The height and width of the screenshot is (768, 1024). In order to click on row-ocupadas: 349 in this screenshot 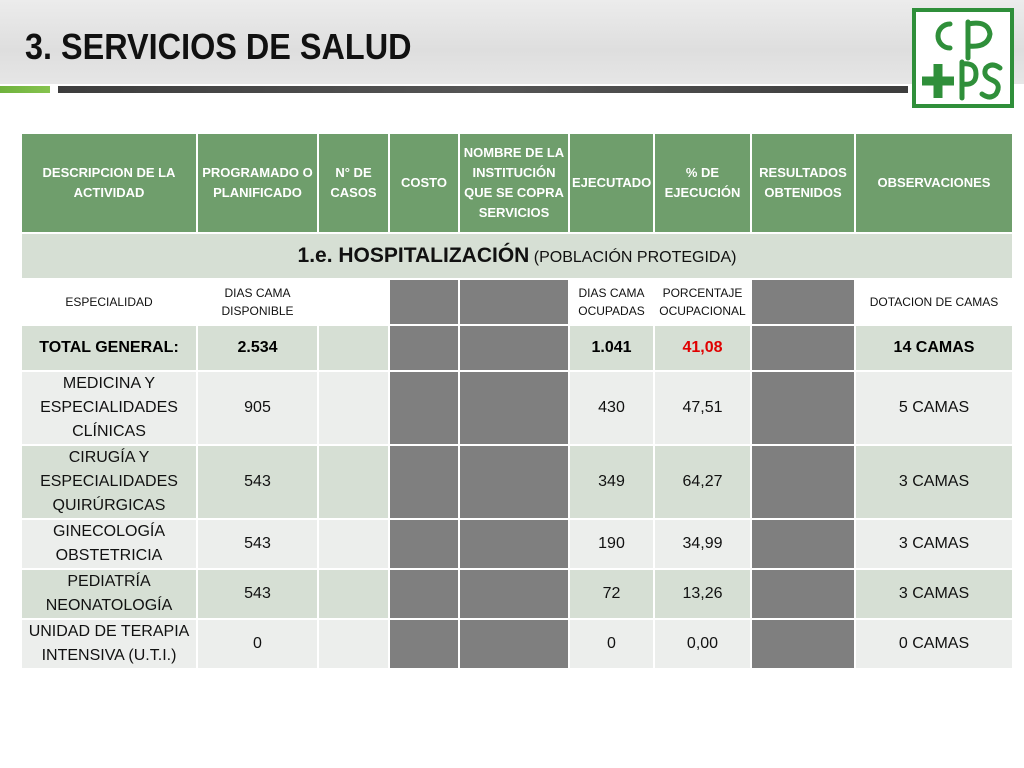, I will do `click(611, 482)`.